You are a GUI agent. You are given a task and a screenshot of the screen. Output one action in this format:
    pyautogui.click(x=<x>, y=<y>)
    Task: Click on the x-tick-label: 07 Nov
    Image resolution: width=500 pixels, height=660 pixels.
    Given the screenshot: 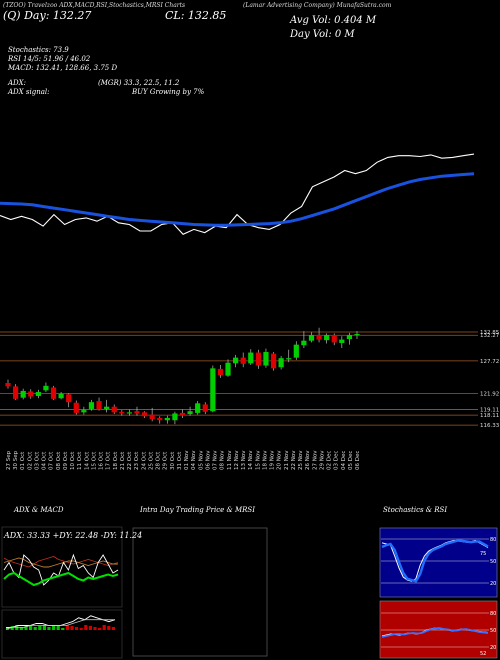 What is the action you would take?
    pyautogui.click(x=216, y=460)
    